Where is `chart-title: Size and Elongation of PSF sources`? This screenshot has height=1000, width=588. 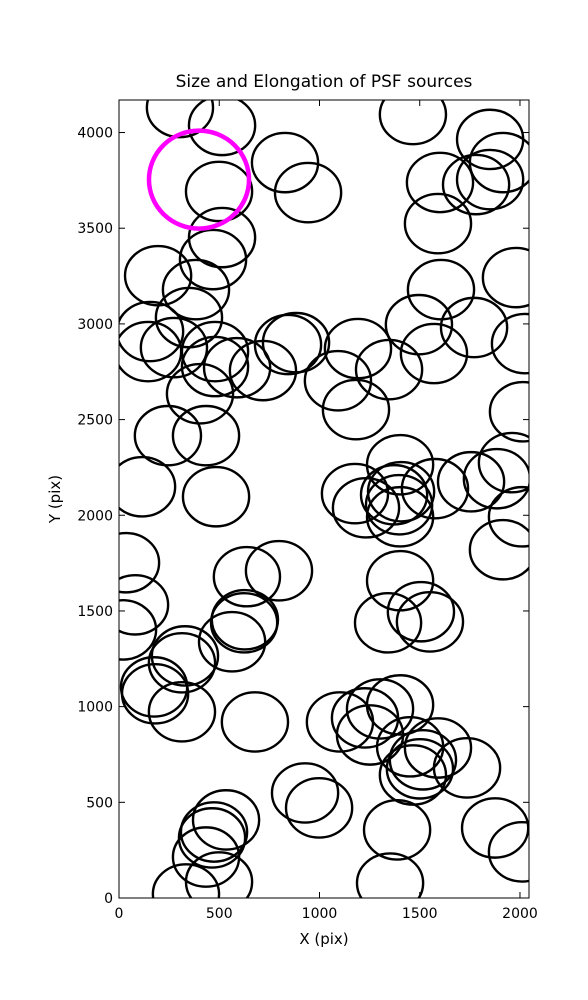 chart-title: Size and Elongation of PSF sources is located at coordinates (324, 82).